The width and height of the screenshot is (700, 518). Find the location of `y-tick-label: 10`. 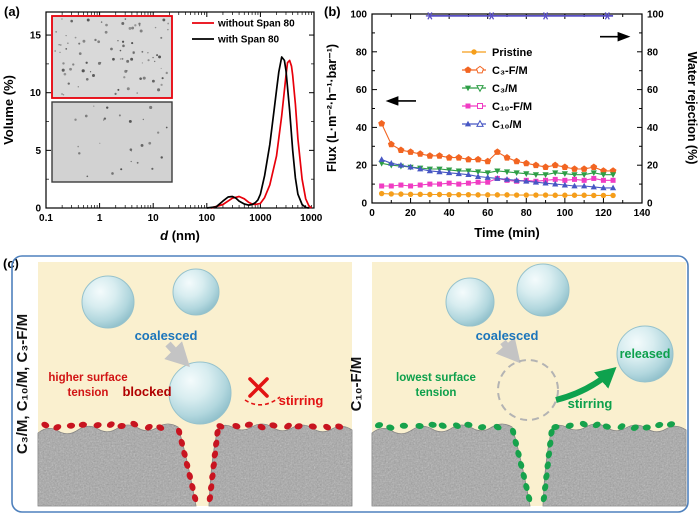

y-tick-label: 10 is located at coordinates (36, 93).